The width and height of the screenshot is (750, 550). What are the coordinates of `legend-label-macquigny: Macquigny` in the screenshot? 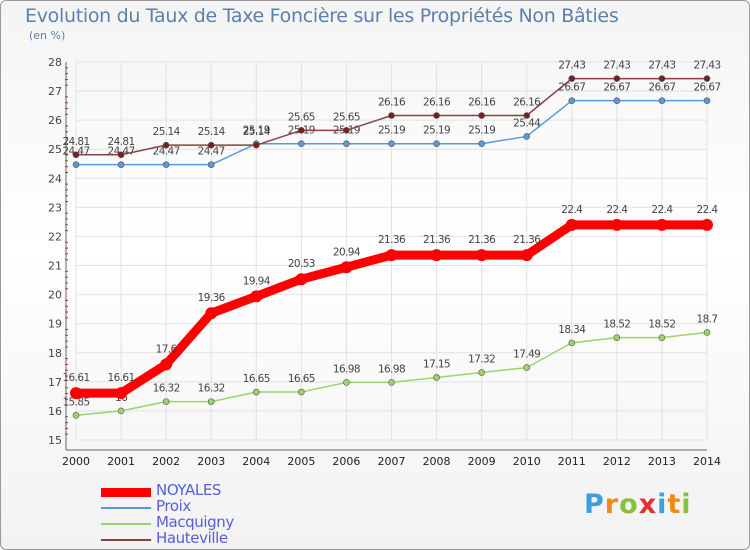 It's located at (195, 522).